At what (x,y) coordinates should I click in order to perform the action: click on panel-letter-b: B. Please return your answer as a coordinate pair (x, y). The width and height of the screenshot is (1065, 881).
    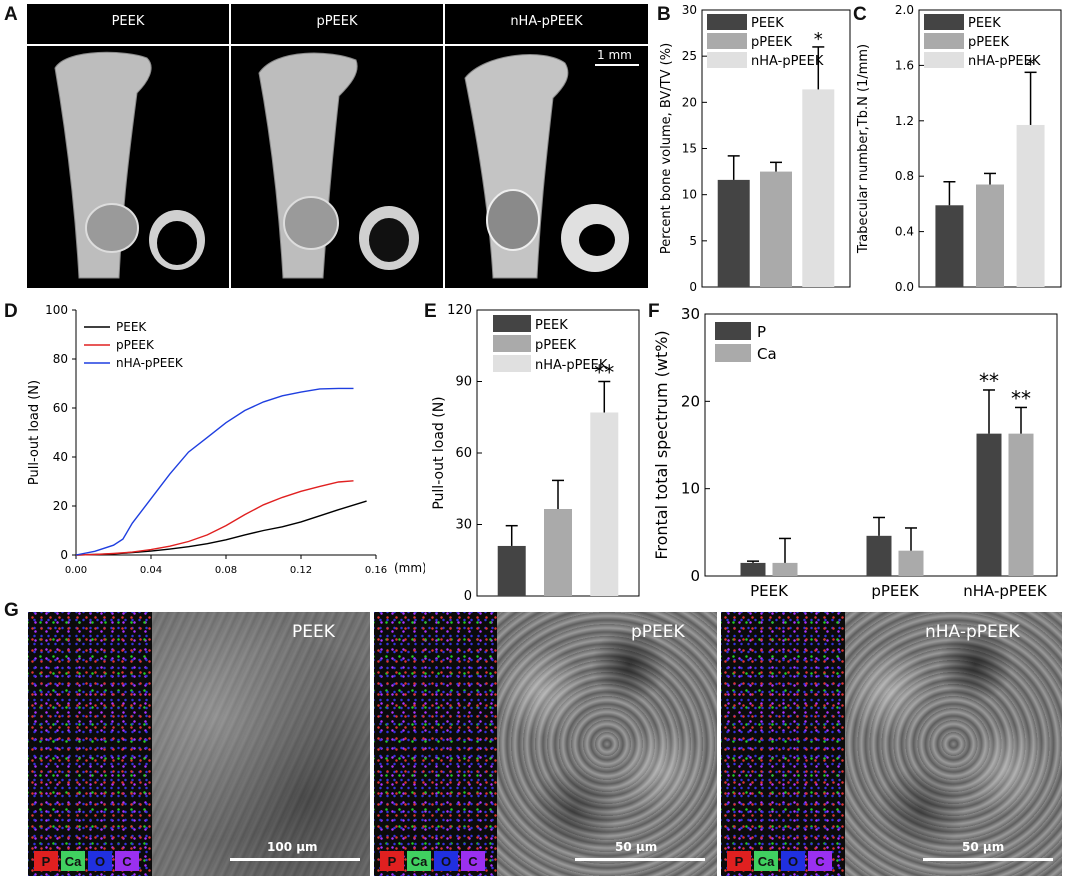
    Looking at the image, I should click on (664, 14).